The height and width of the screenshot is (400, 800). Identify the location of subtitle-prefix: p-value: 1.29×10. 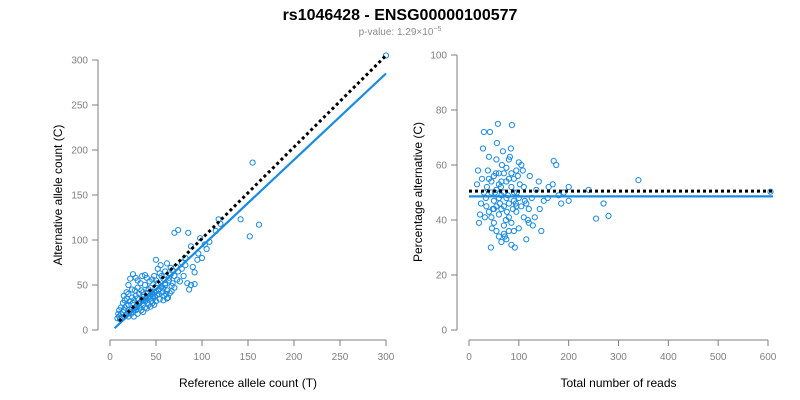
(396, 32).